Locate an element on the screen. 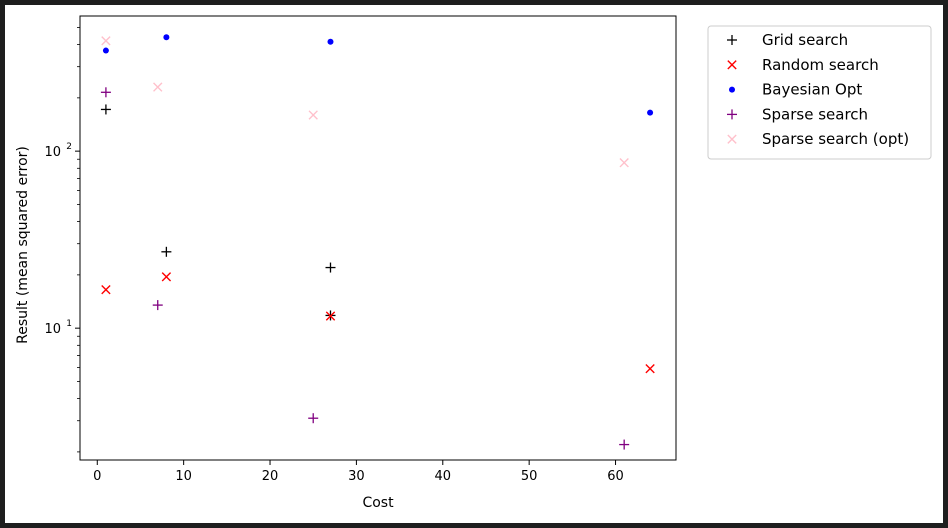 Image resolution: width=948 pixels, height=528 pixels. data-point-s3-p2 is located at coordinates (313, 418).